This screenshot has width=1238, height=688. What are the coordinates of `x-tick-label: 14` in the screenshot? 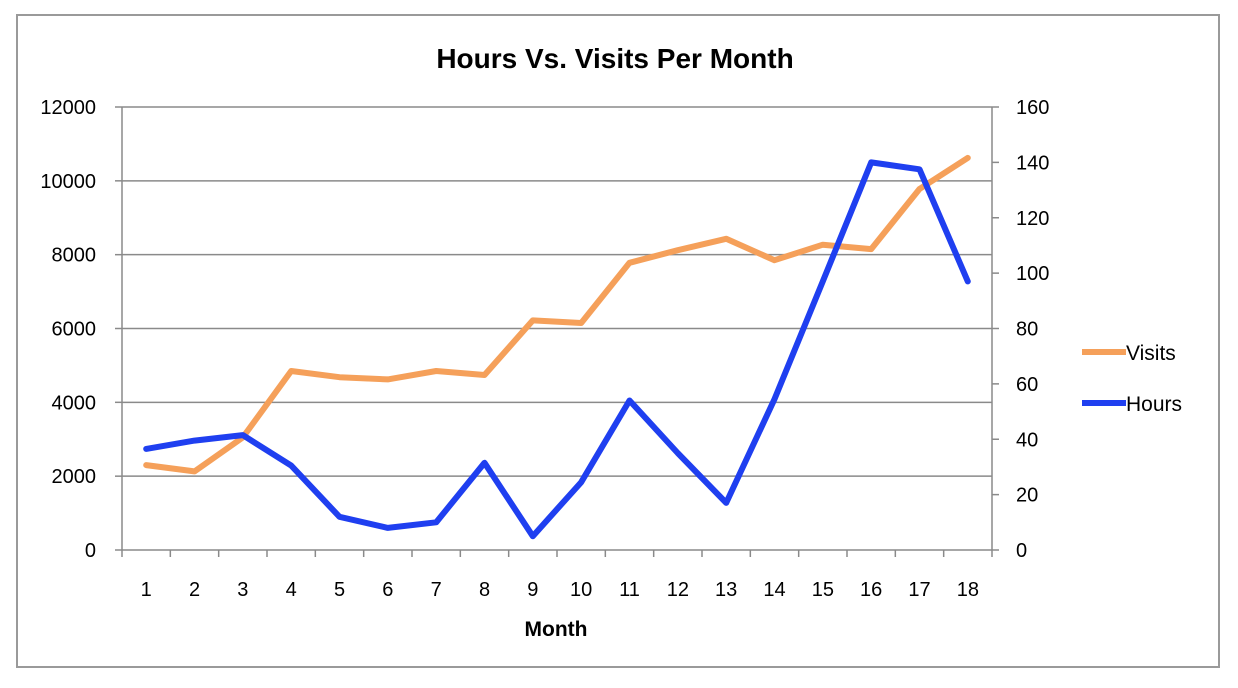 It's located at (774, 590).